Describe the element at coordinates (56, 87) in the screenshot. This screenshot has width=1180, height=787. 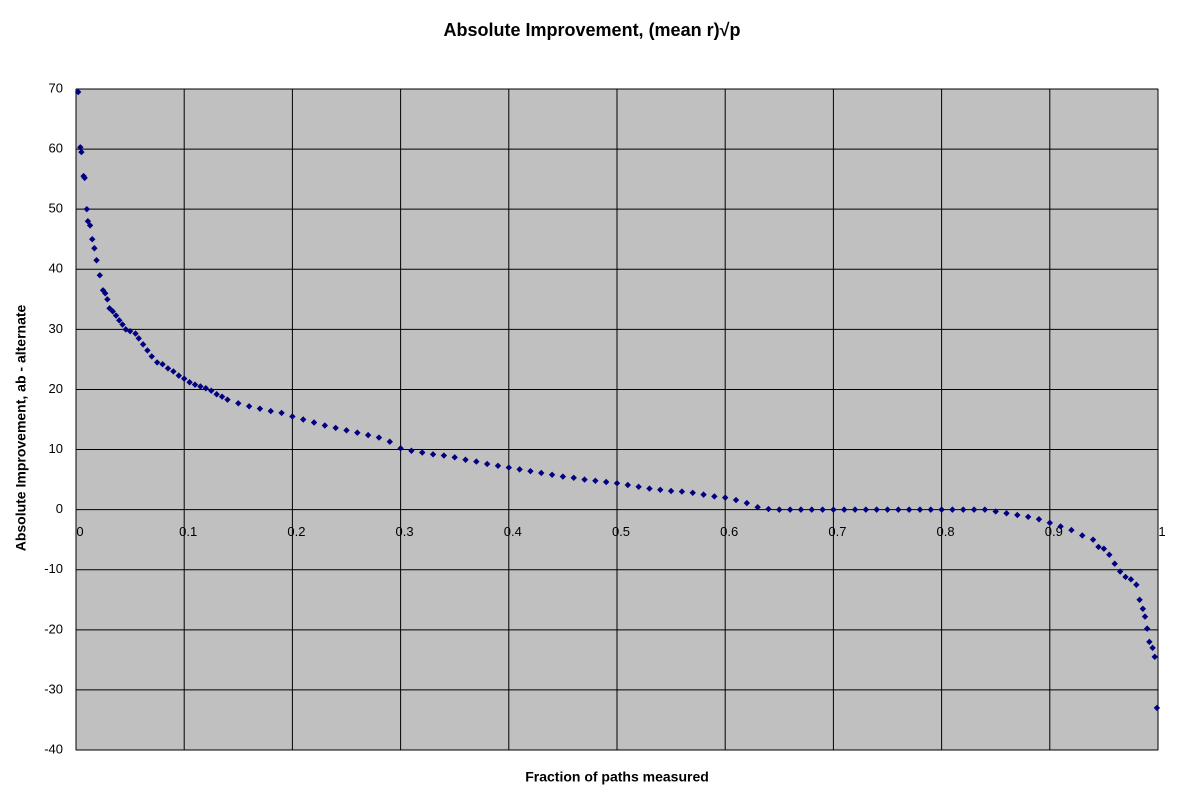
I see `y-tick-label: 70` at that location.